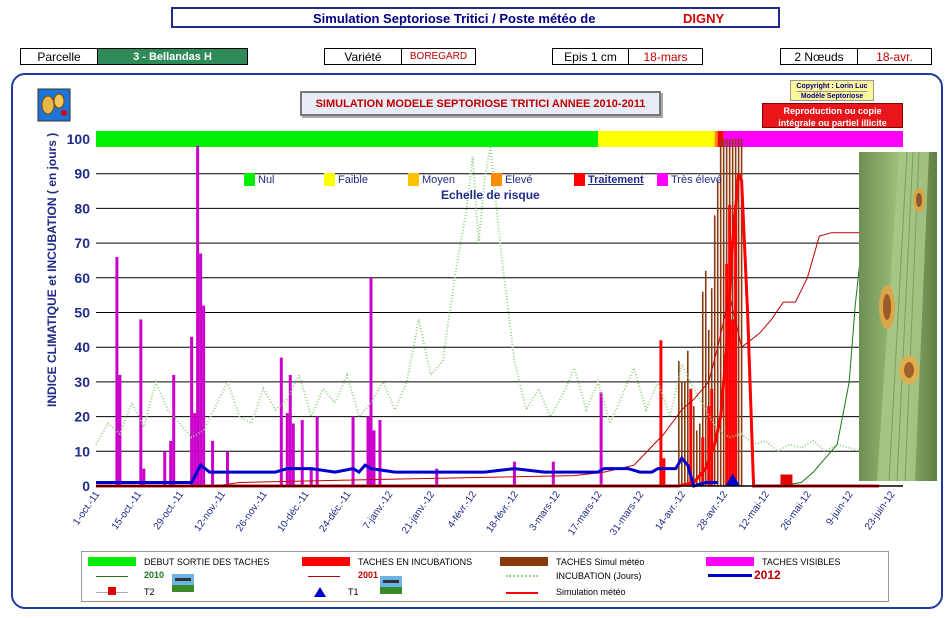 The width and height of the screenshot is (948, 618). Describe the element at coordinates (819, 56) in the screenshot. I see `noeuds-label: 2 Nœuds` at that location.